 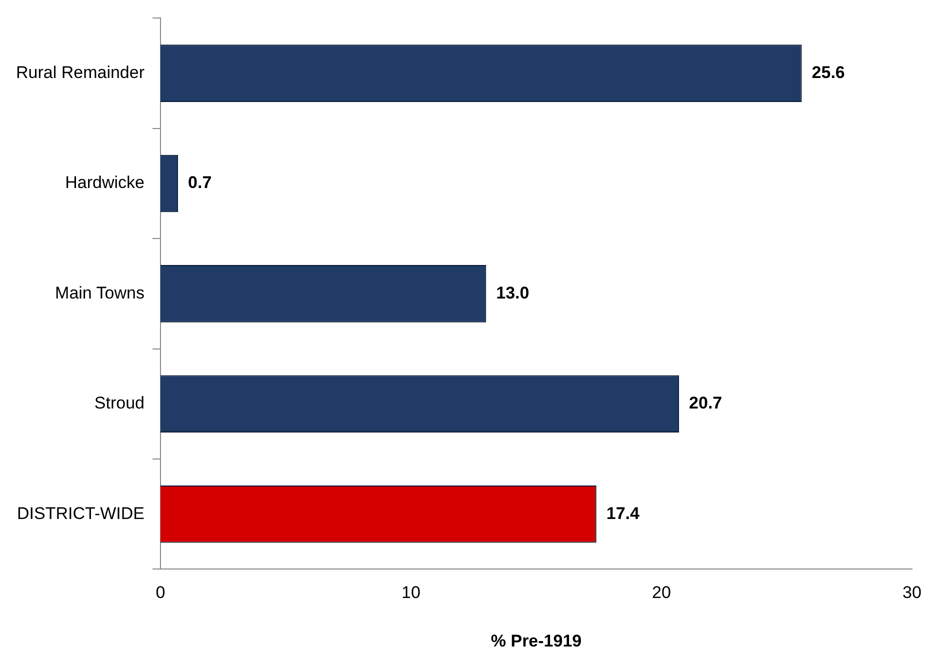 What do you see at coordinates (536, 640) in the screenshot?
I see `x-axis-title: % Pre-1919` at bounding box center [536, 640].